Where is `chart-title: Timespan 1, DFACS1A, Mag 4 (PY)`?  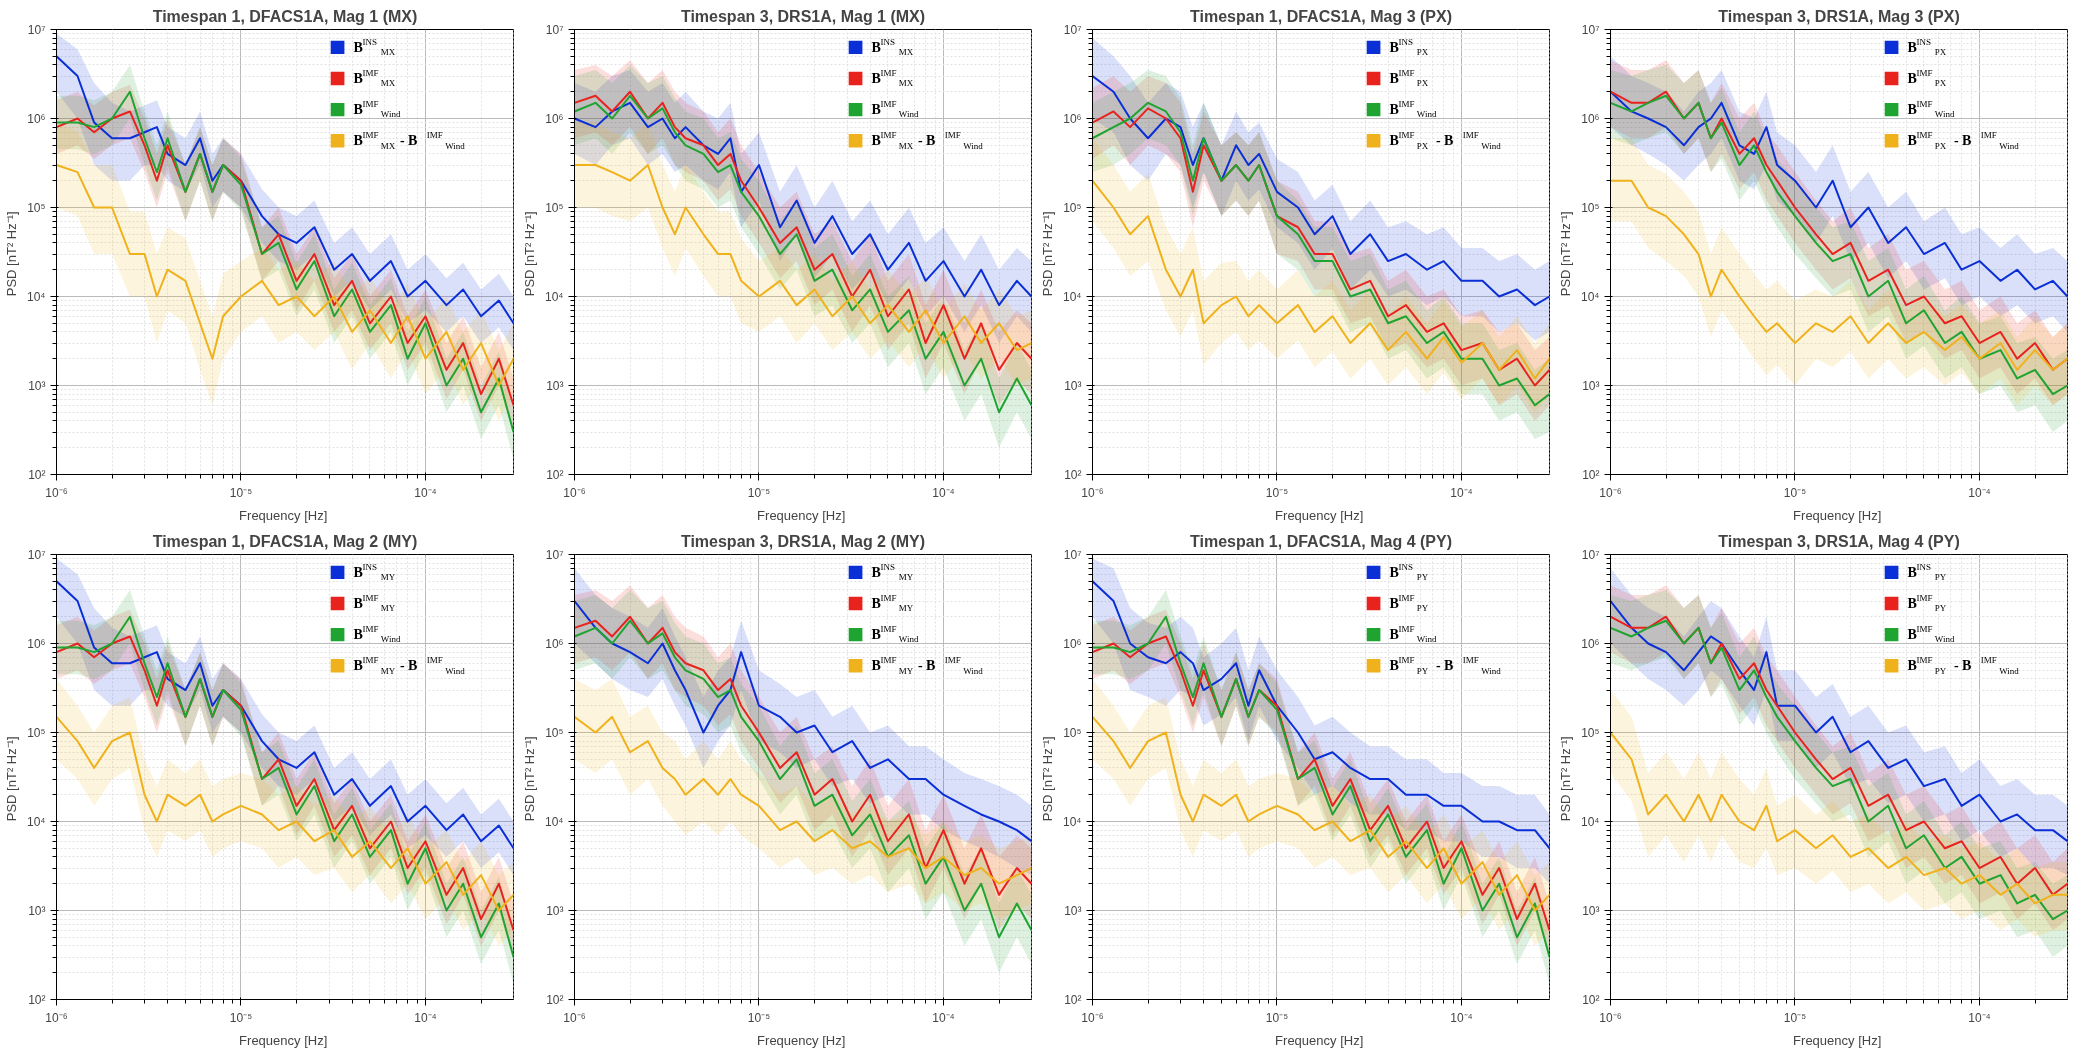
chart-title: Timespan 1, DFACS1A, Mag 4 (PY) is located at coordinates (1321, 541).